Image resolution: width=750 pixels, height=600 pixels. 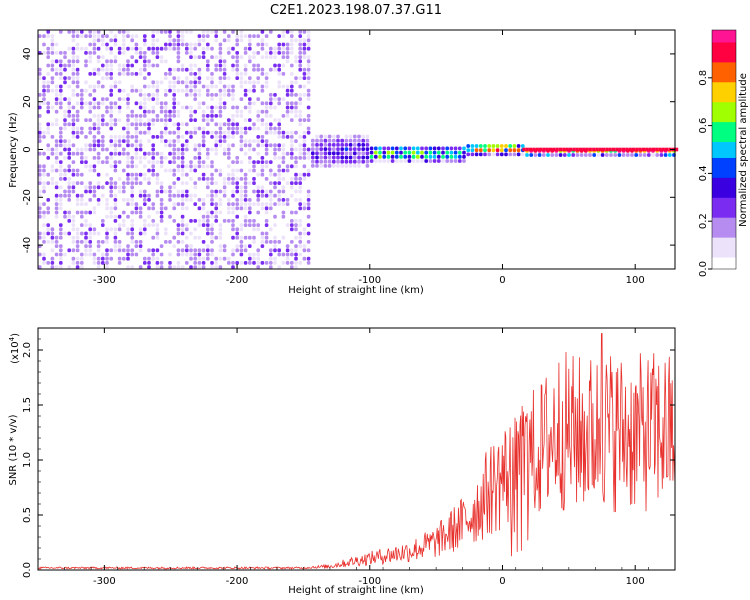 What do you see at coordinates (724, 112) in the screenshot?
I see `colorbar-segment` at bounding box center [724, 112].